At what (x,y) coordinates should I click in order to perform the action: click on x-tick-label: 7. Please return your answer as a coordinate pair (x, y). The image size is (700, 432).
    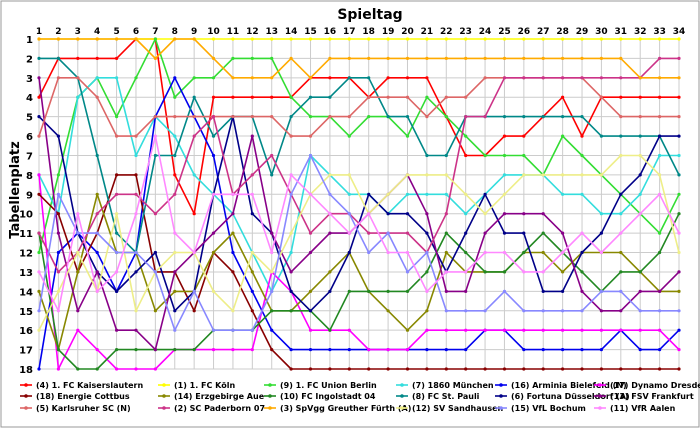
    Looking at the image, I should click on (155, 32).